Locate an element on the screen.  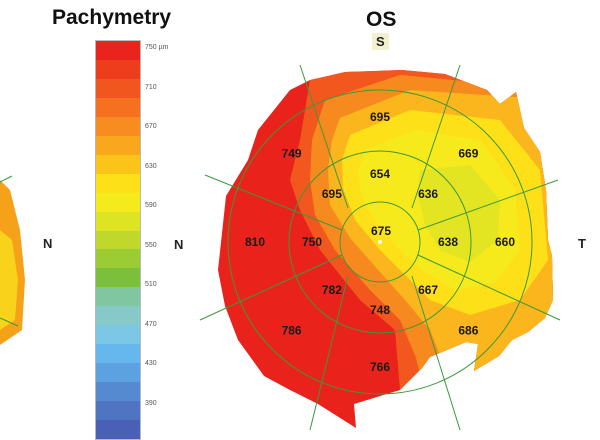
inner-sector-value: 782 is located at coordinates (332, 290).